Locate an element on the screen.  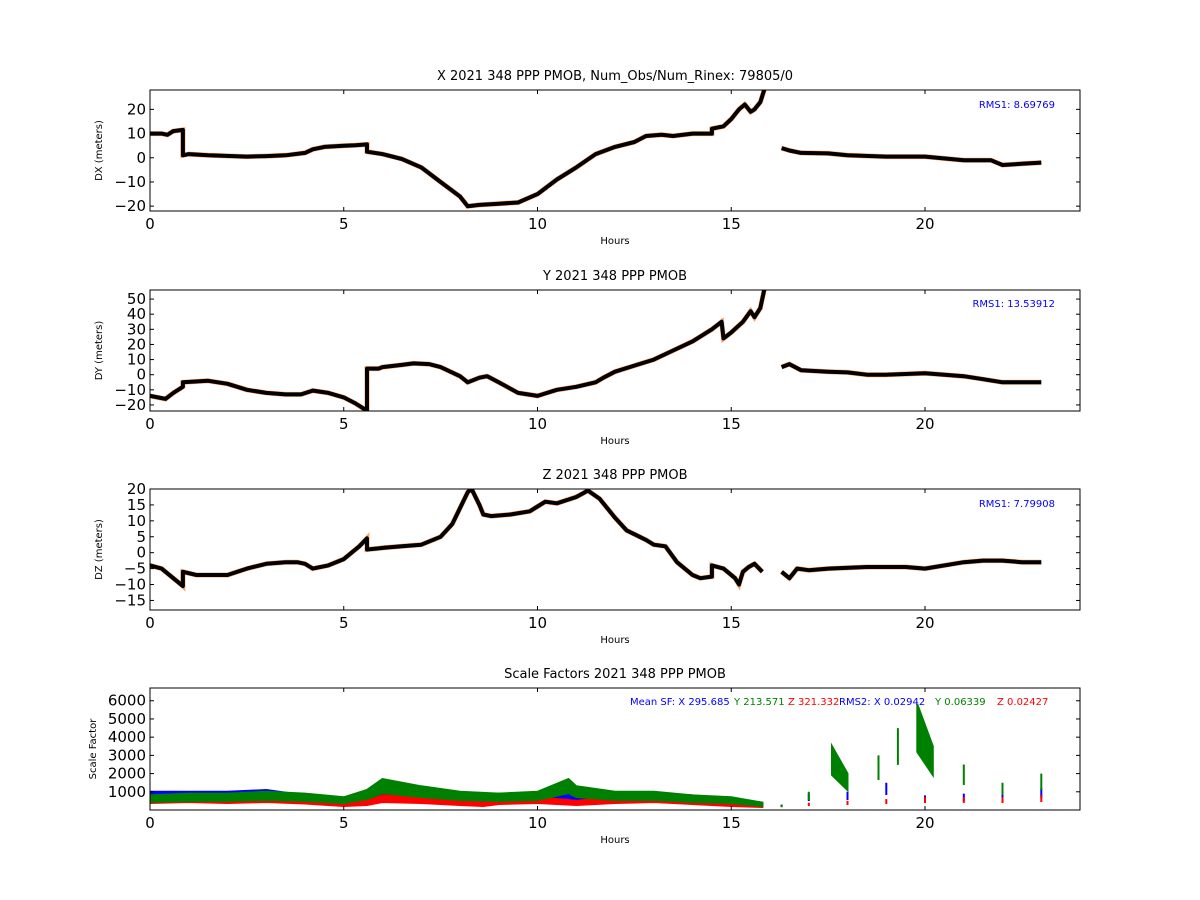
outlier-halo is located at coordinates (458, 149).